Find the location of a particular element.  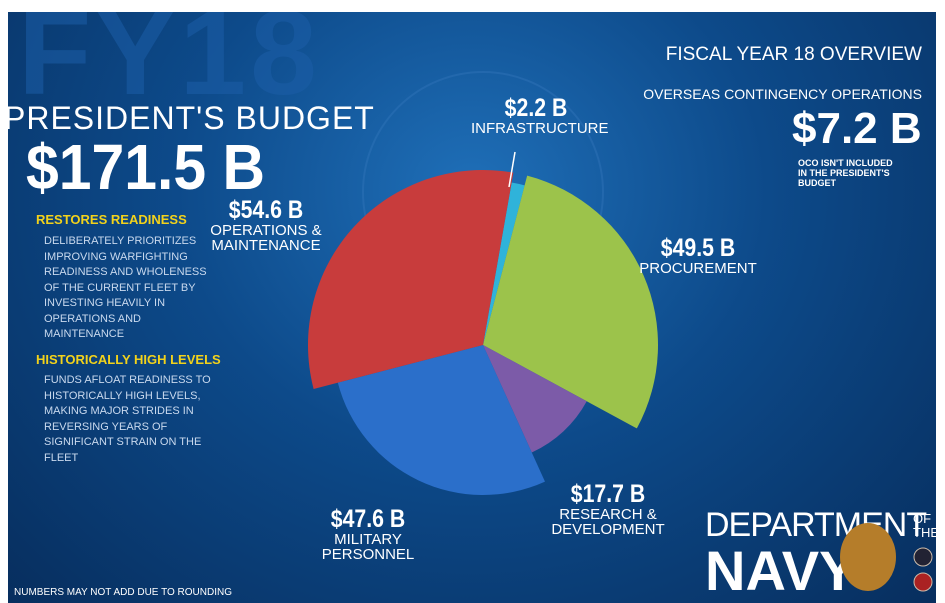

overview: FISCAL YEAR 18 OVERVIEW is located at coordinates (793, 54).